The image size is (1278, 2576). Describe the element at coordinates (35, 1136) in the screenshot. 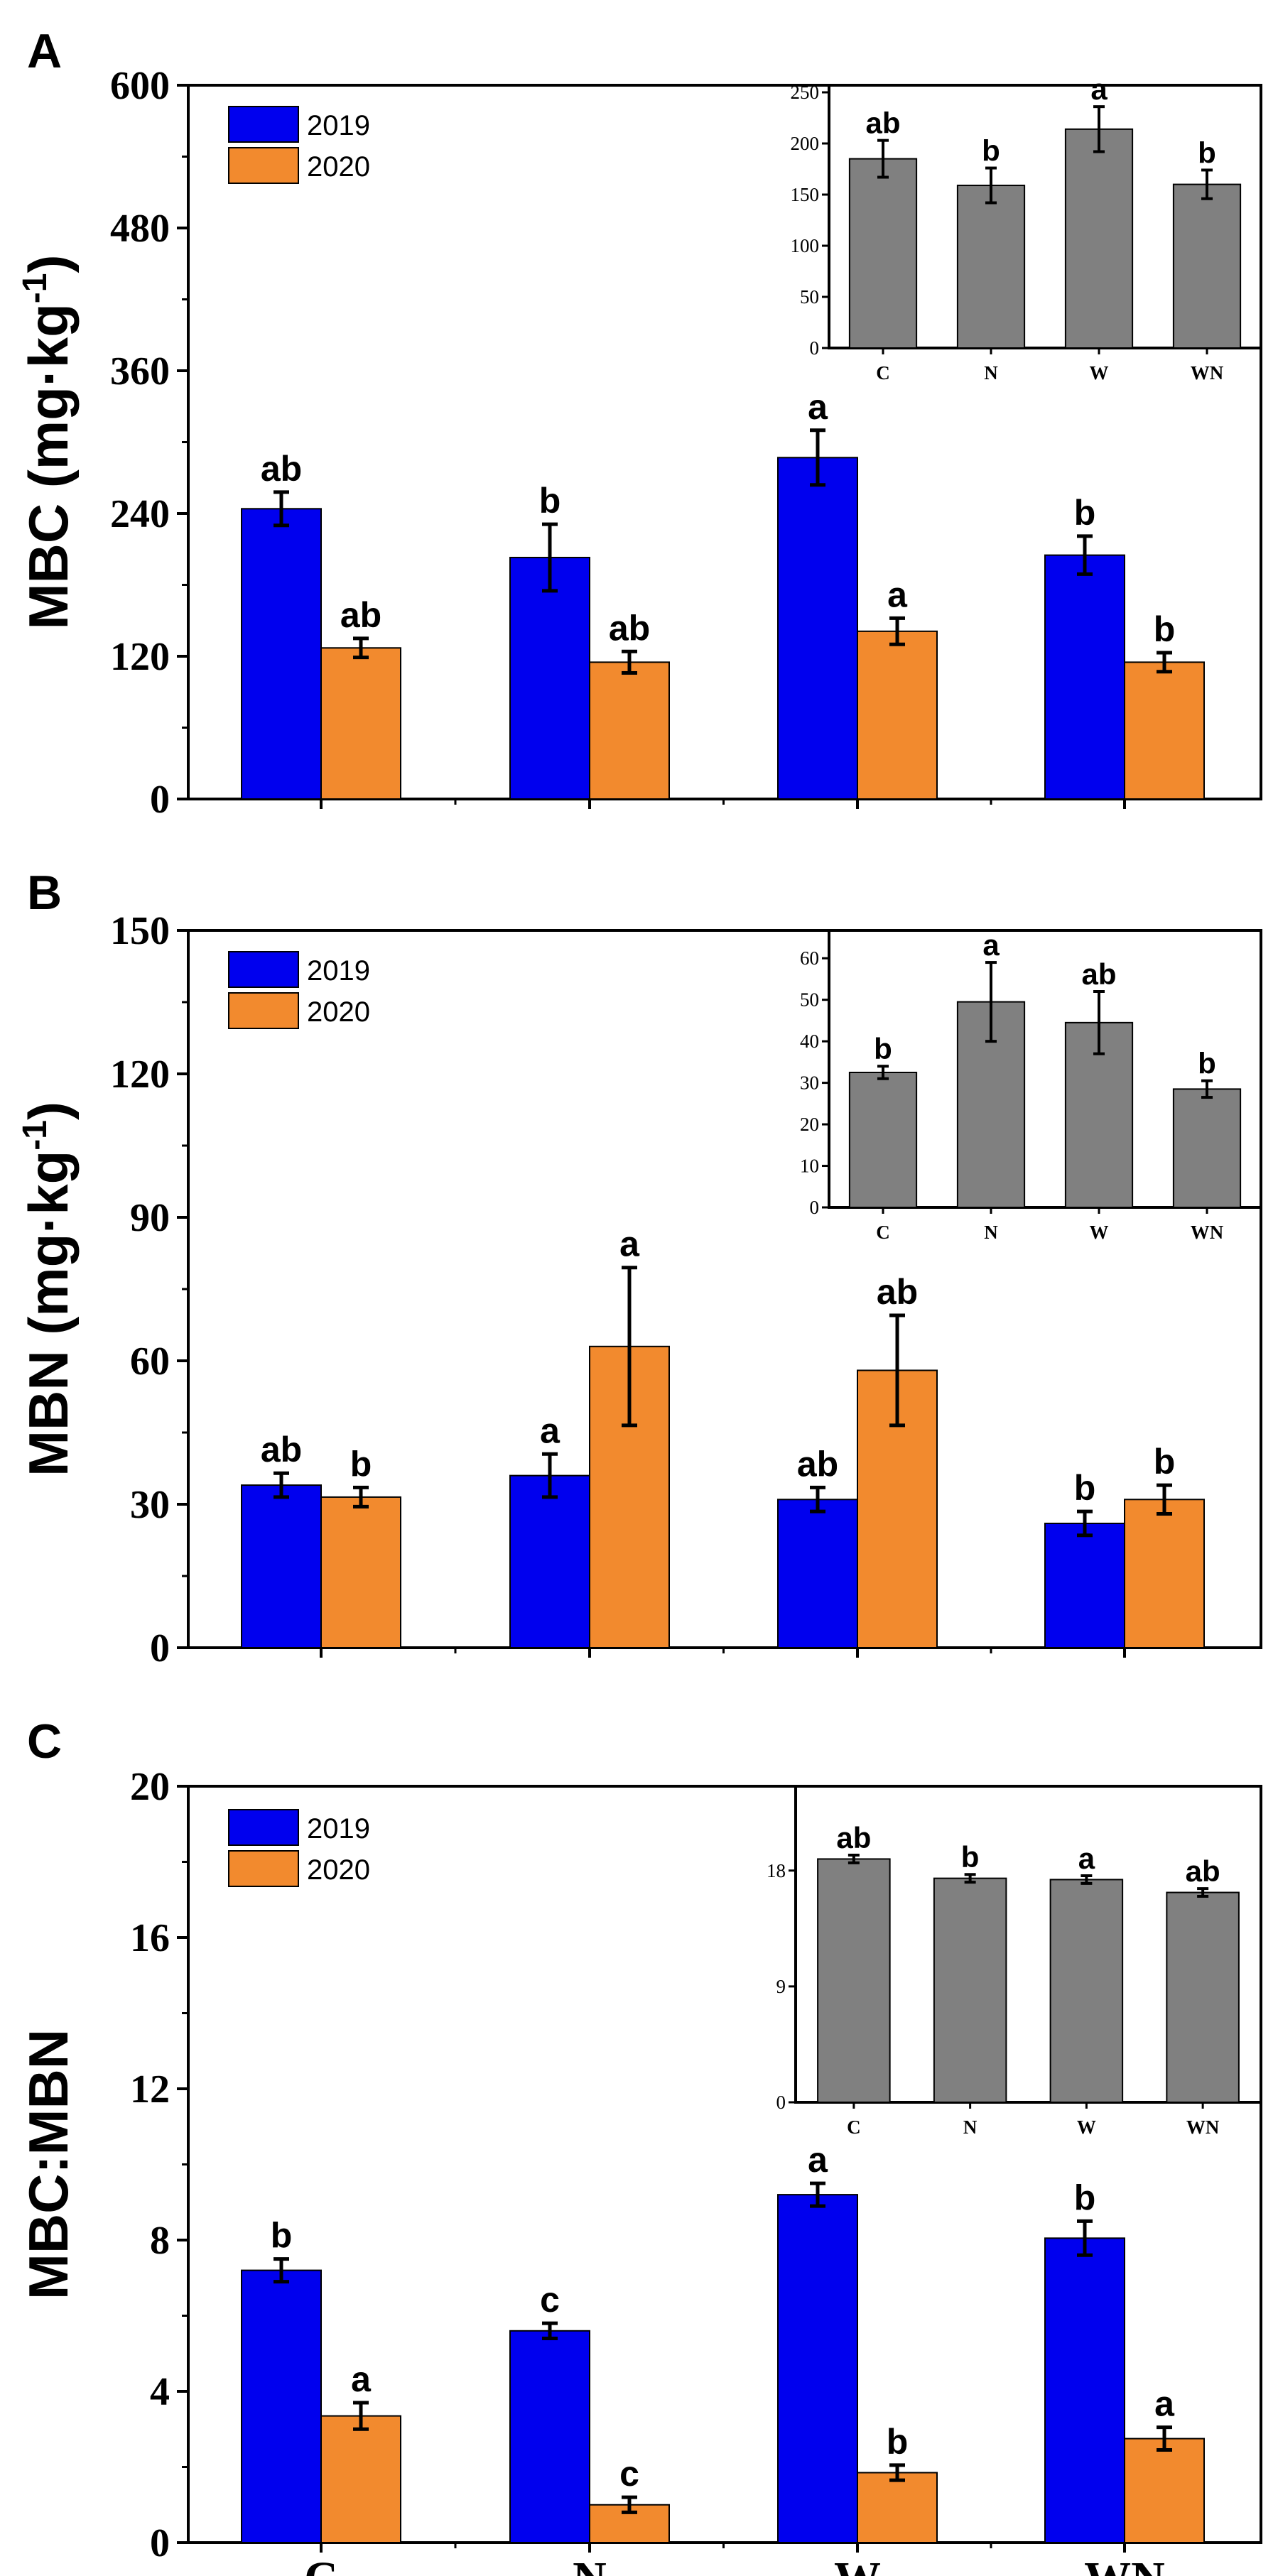

I see `y-axis-label-superscript: -1` at that location.